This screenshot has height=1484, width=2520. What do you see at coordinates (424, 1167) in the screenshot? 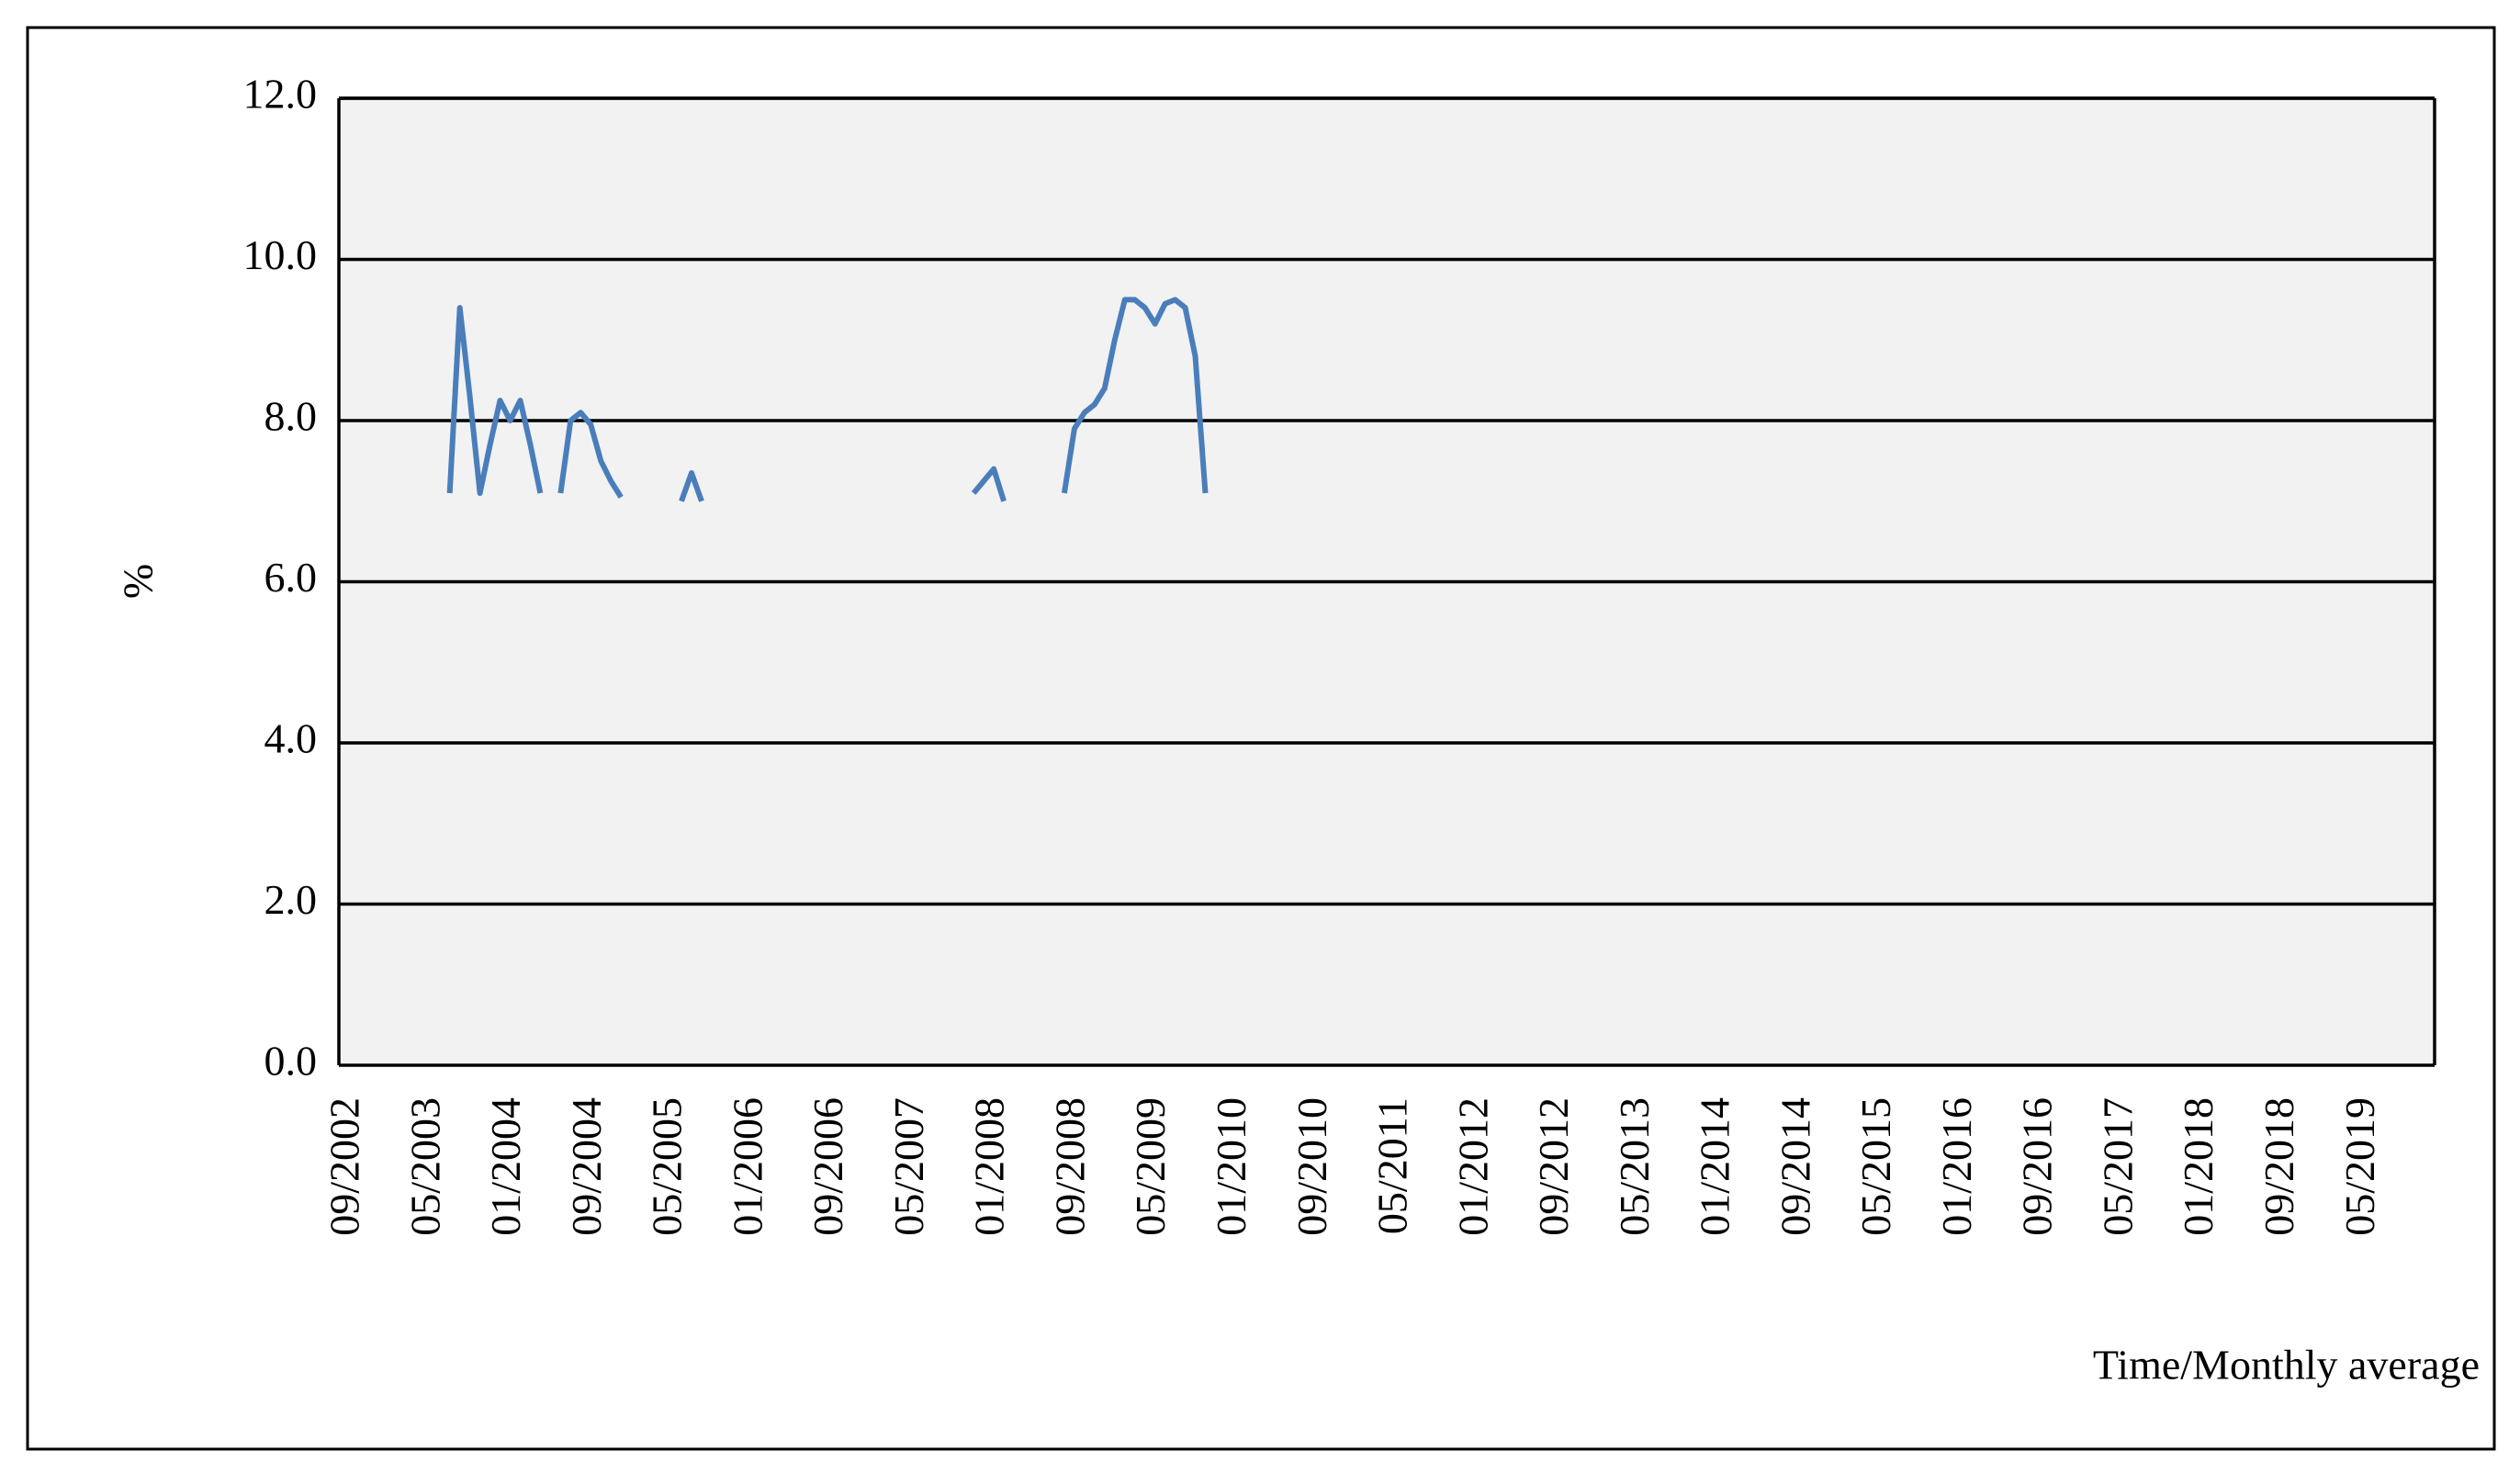
I see `x-tick-label: 05/2003` at bounding box center [424, 1167].